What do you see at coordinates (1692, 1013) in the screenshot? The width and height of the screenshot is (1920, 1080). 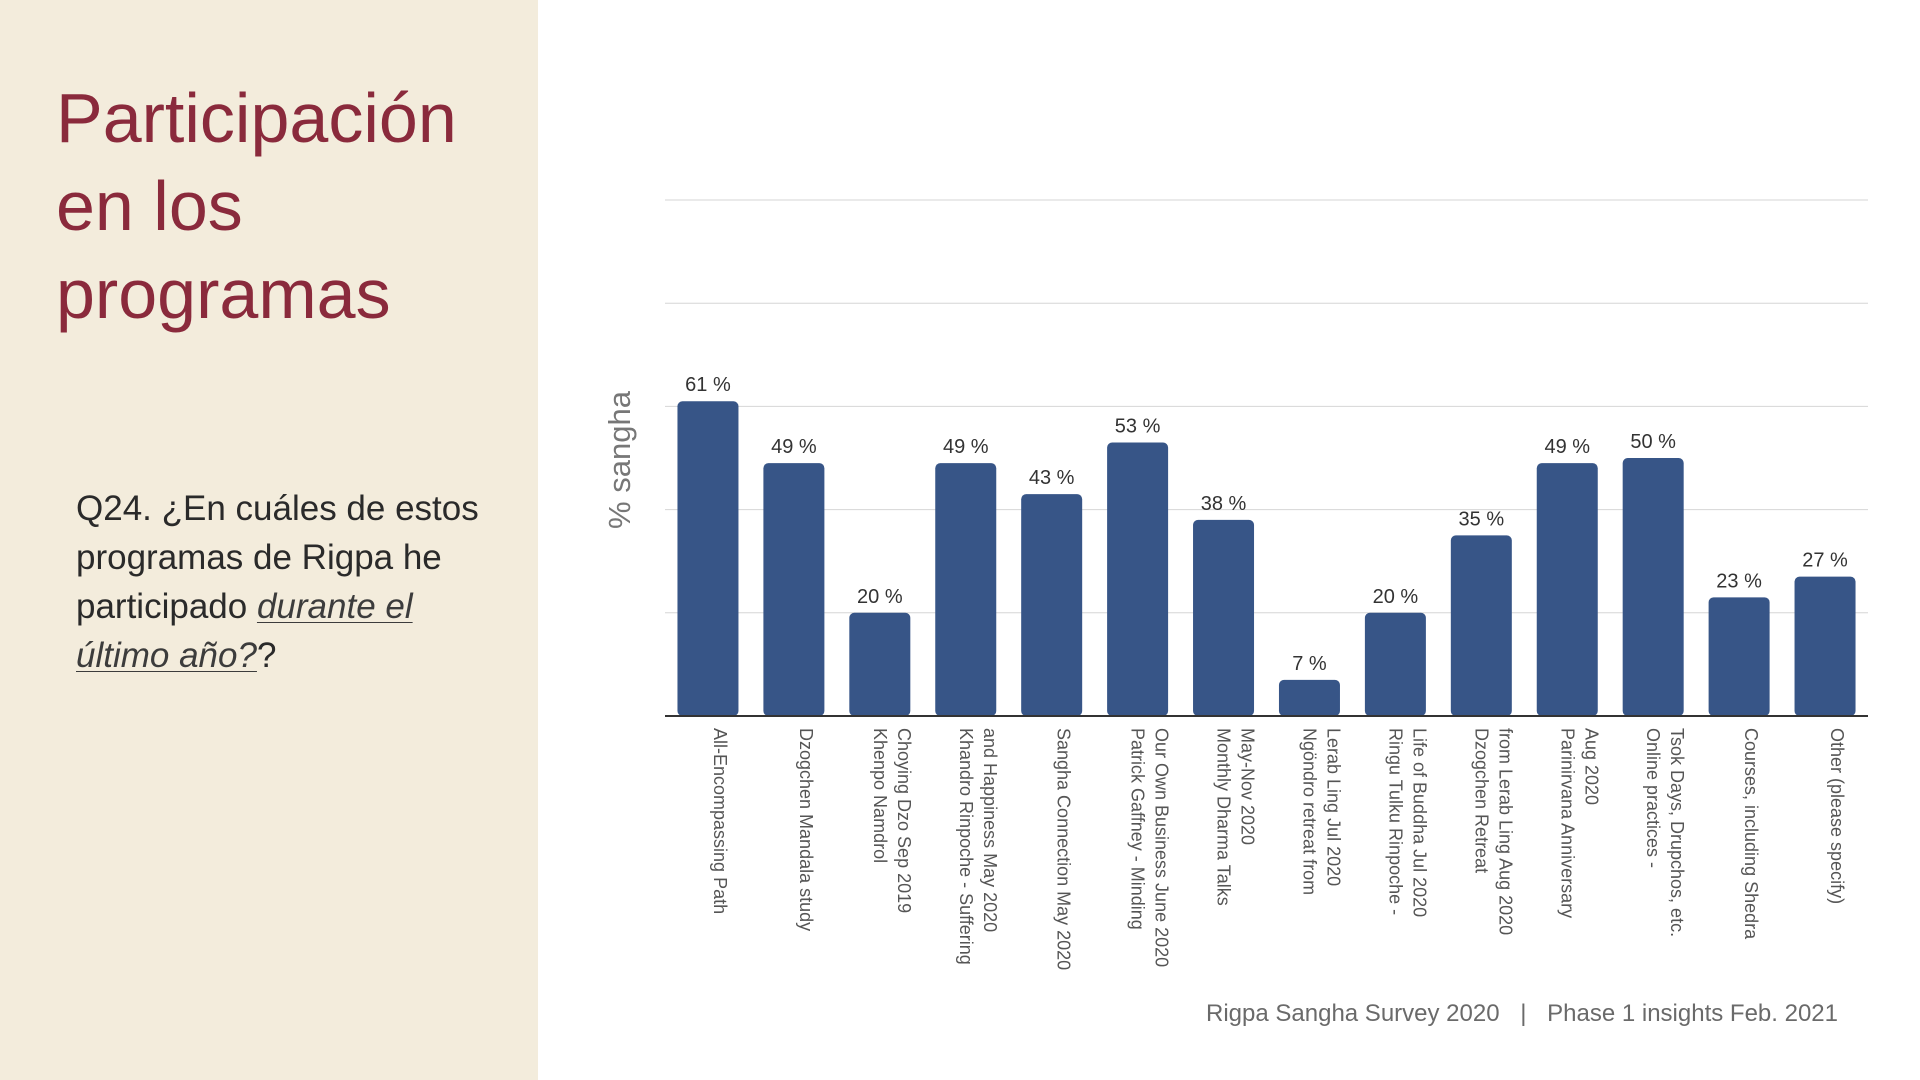 I see `footer-phase: Phase 1 insights Feb. 2021` at bounding box center [1692, 1013].